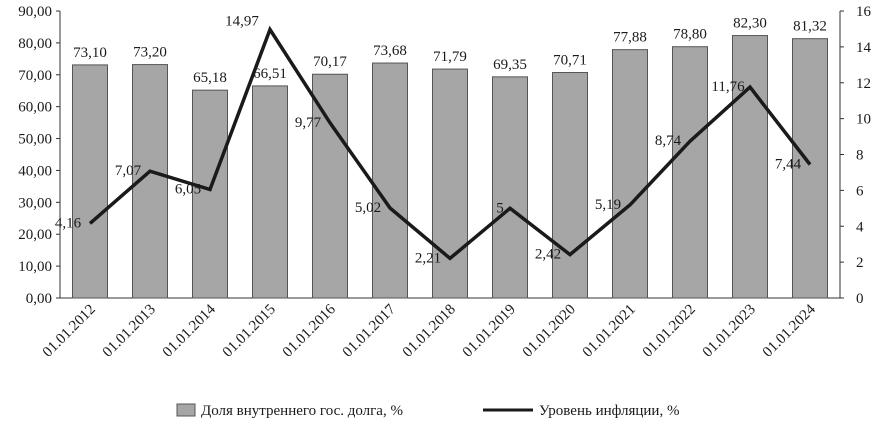  I want to click on left-axis-tick-label: 30,00, so click(35, 203).